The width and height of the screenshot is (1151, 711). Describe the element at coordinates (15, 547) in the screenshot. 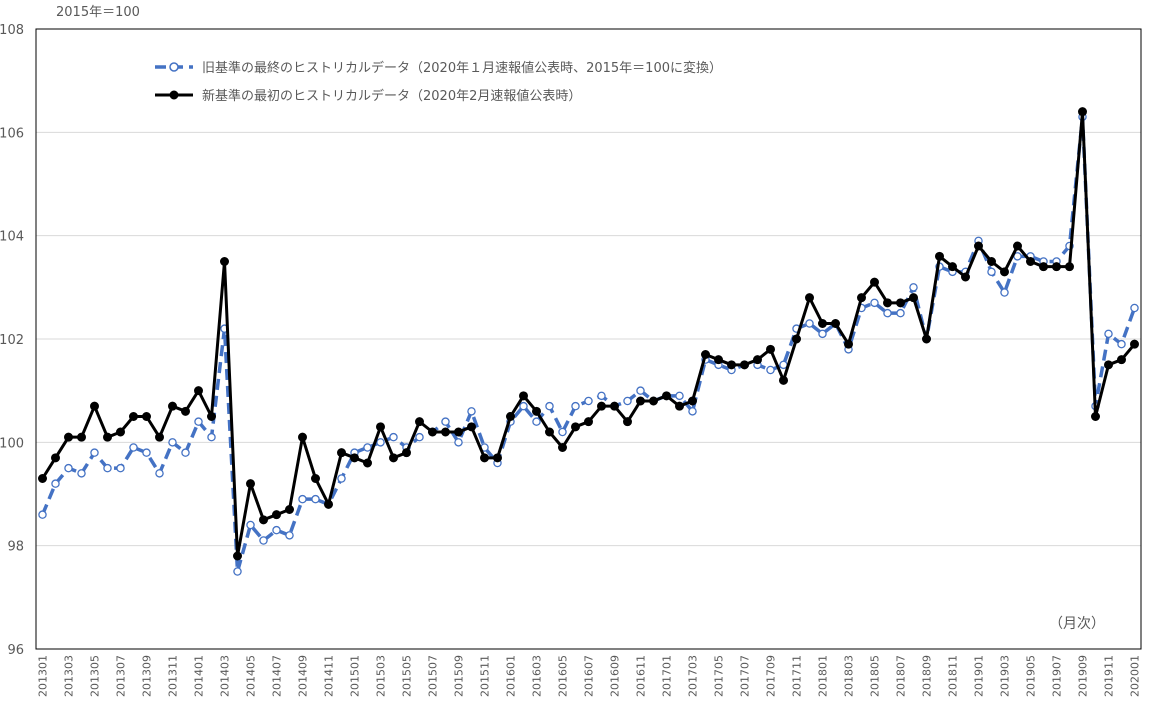

I see `y-tick-label: 98` at that location.